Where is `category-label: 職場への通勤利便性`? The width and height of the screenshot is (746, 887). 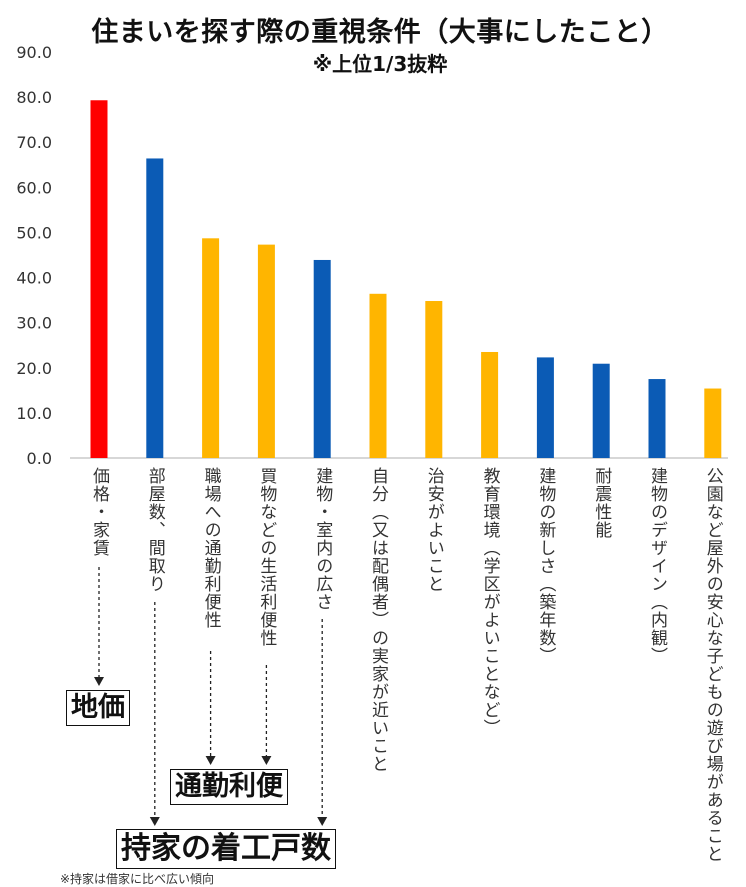 category-label: 職場への通勤利便性 is located at coordinates (210, 548).